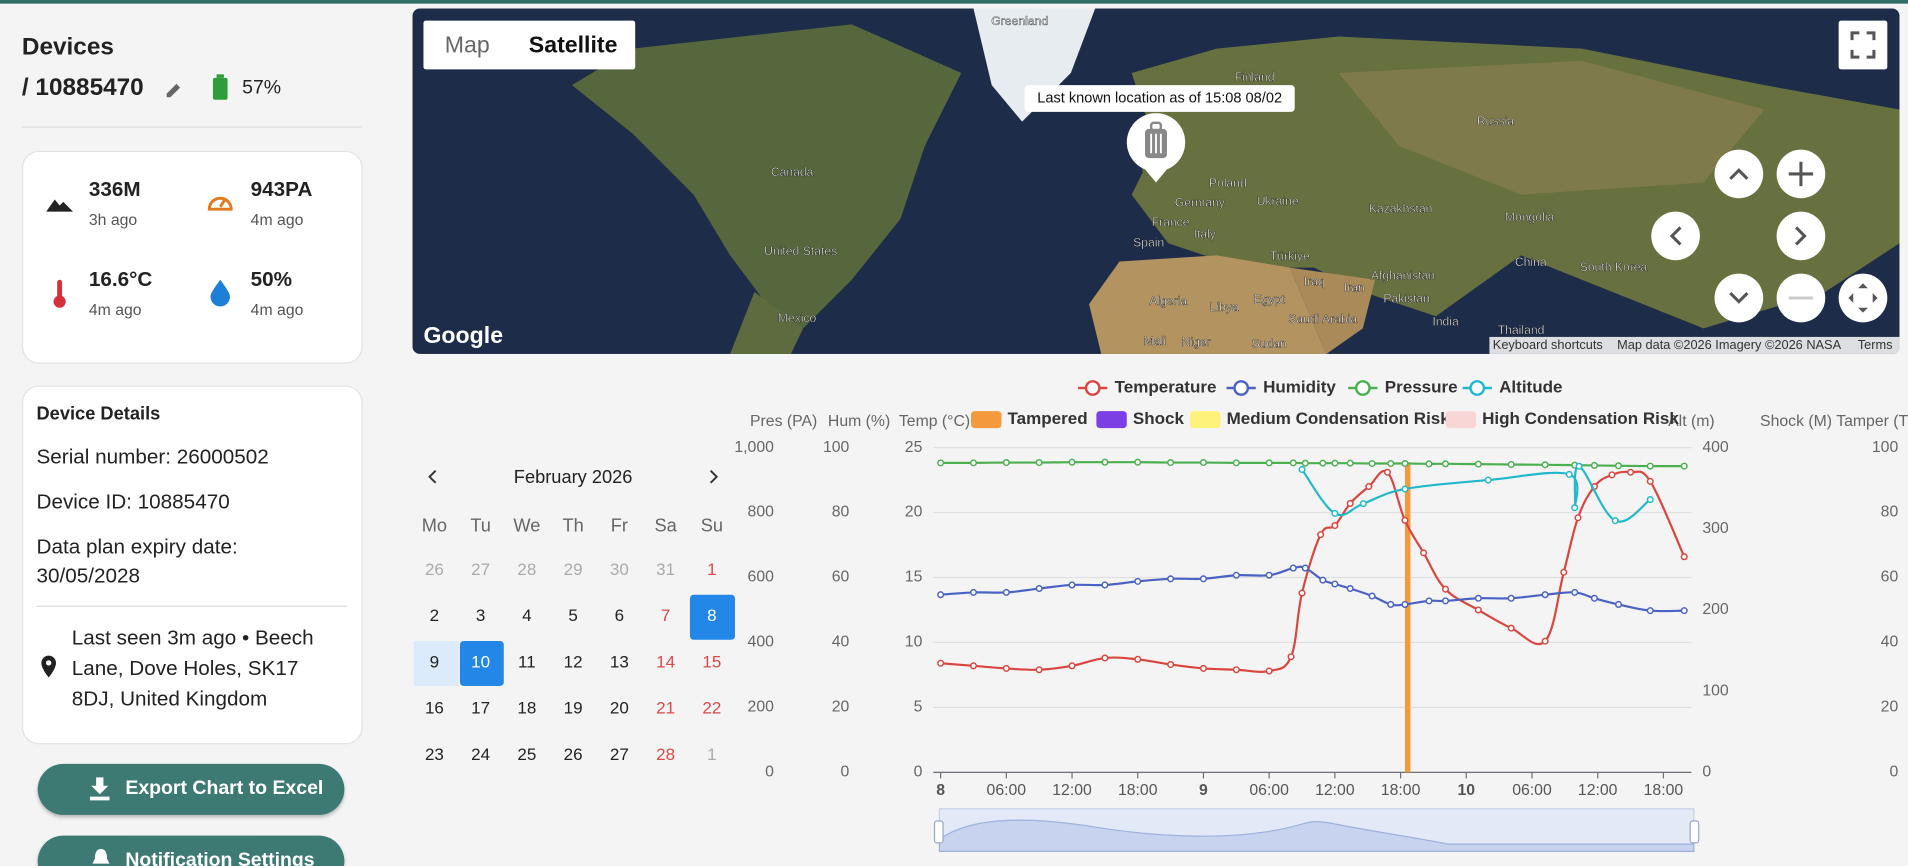 The image size is (1908, 866). I want to click on y-tick-label: 200, so click(761, 707).